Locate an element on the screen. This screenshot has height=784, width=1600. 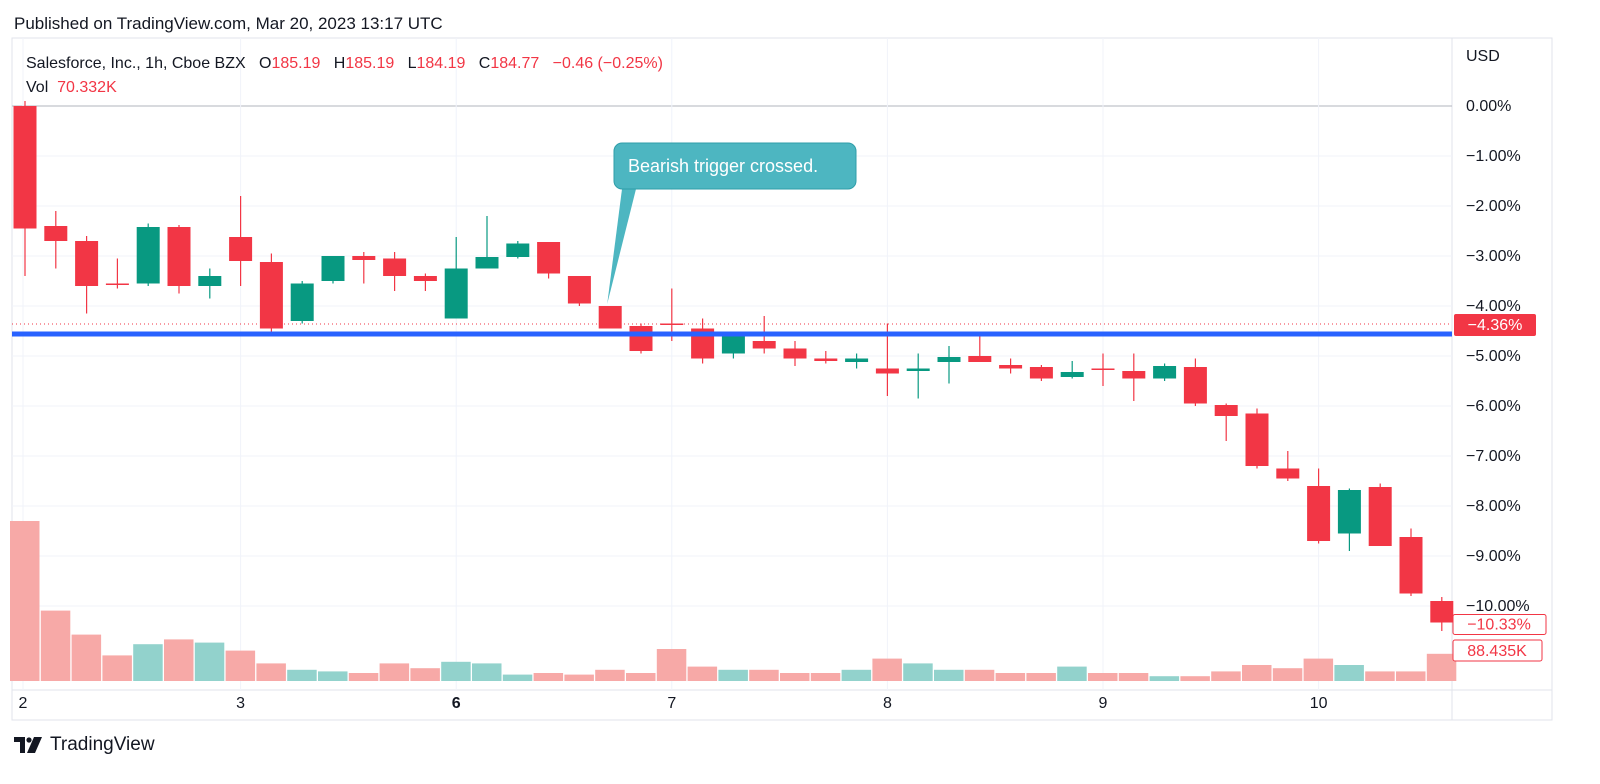
y-tick-label: −5.00% is located at coordinates (1493, 356).